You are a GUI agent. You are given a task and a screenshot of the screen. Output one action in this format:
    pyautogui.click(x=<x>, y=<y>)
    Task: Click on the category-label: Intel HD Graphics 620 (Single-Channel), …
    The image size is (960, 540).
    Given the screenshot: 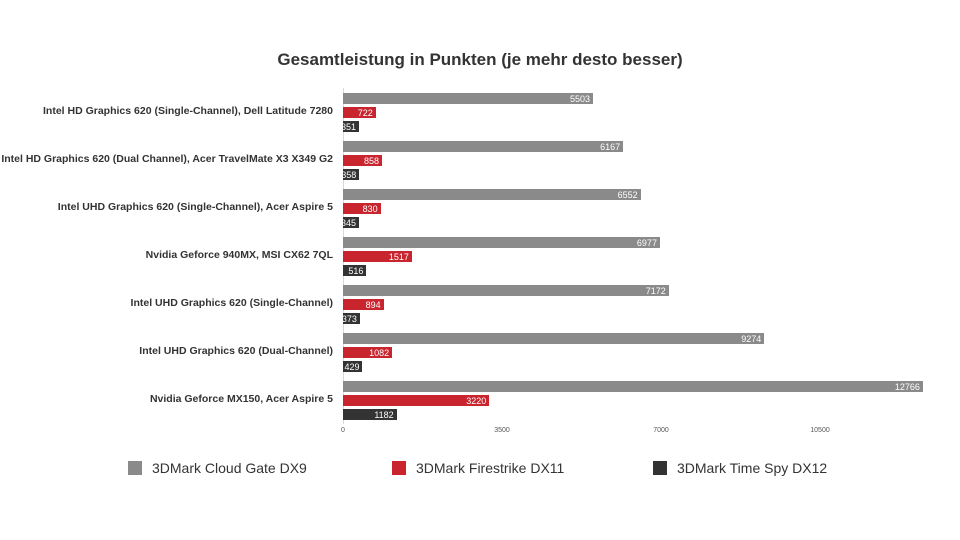 What is the action you would take?
    pyautogui.click(x=188, y=111)
    